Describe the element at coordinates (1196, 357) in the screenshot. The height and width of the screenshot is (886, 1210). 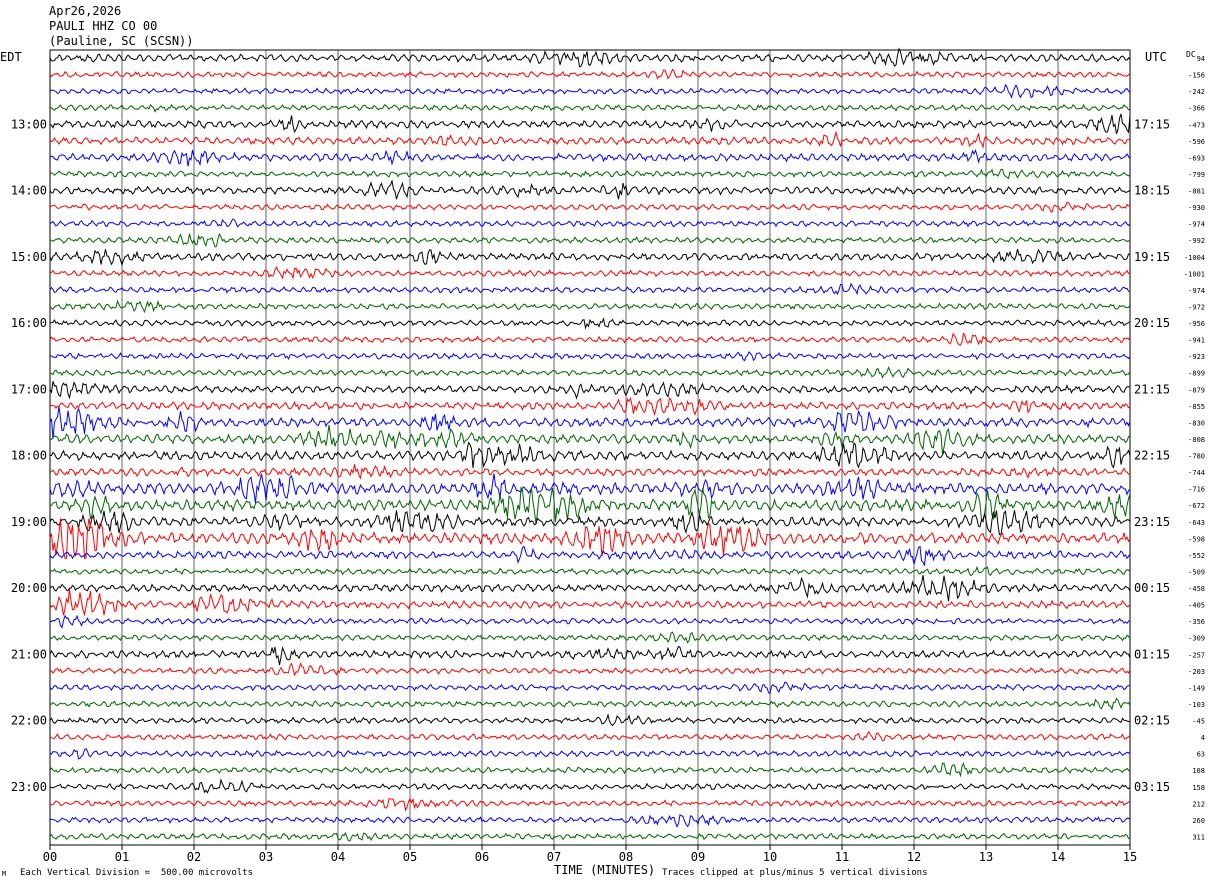
I see `dc-offset-label: -923` at that location.